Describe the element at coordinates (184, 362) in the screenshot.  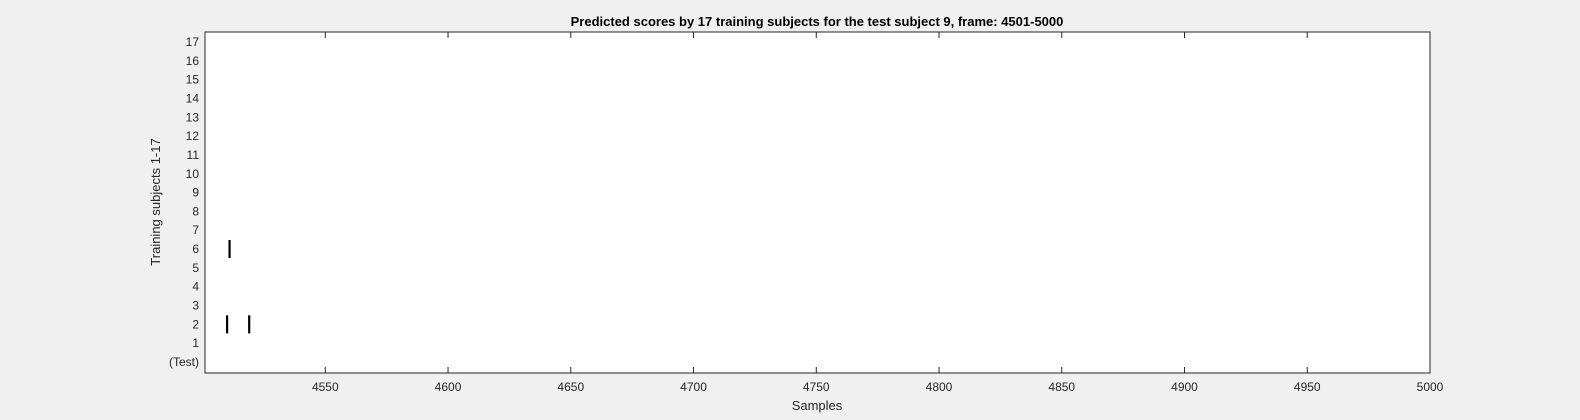
I see `y-tick-label: (Test)` at that location.